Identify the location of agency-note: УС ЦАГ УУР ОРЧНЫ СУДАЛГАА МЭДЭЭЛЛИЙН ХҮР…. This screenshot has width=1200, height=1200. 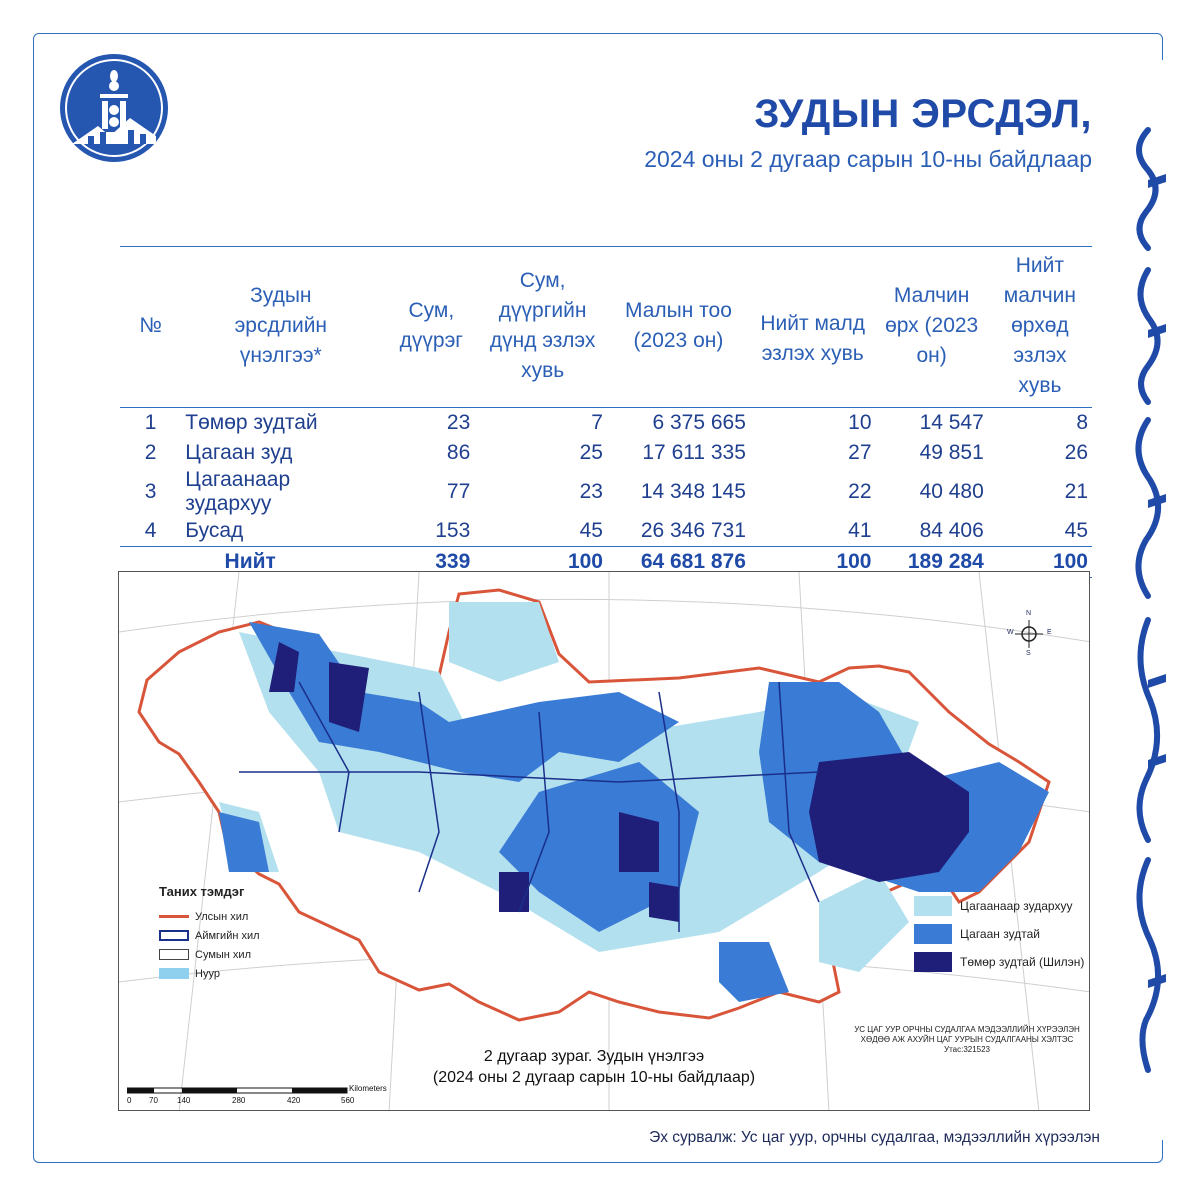
(967, 1040).